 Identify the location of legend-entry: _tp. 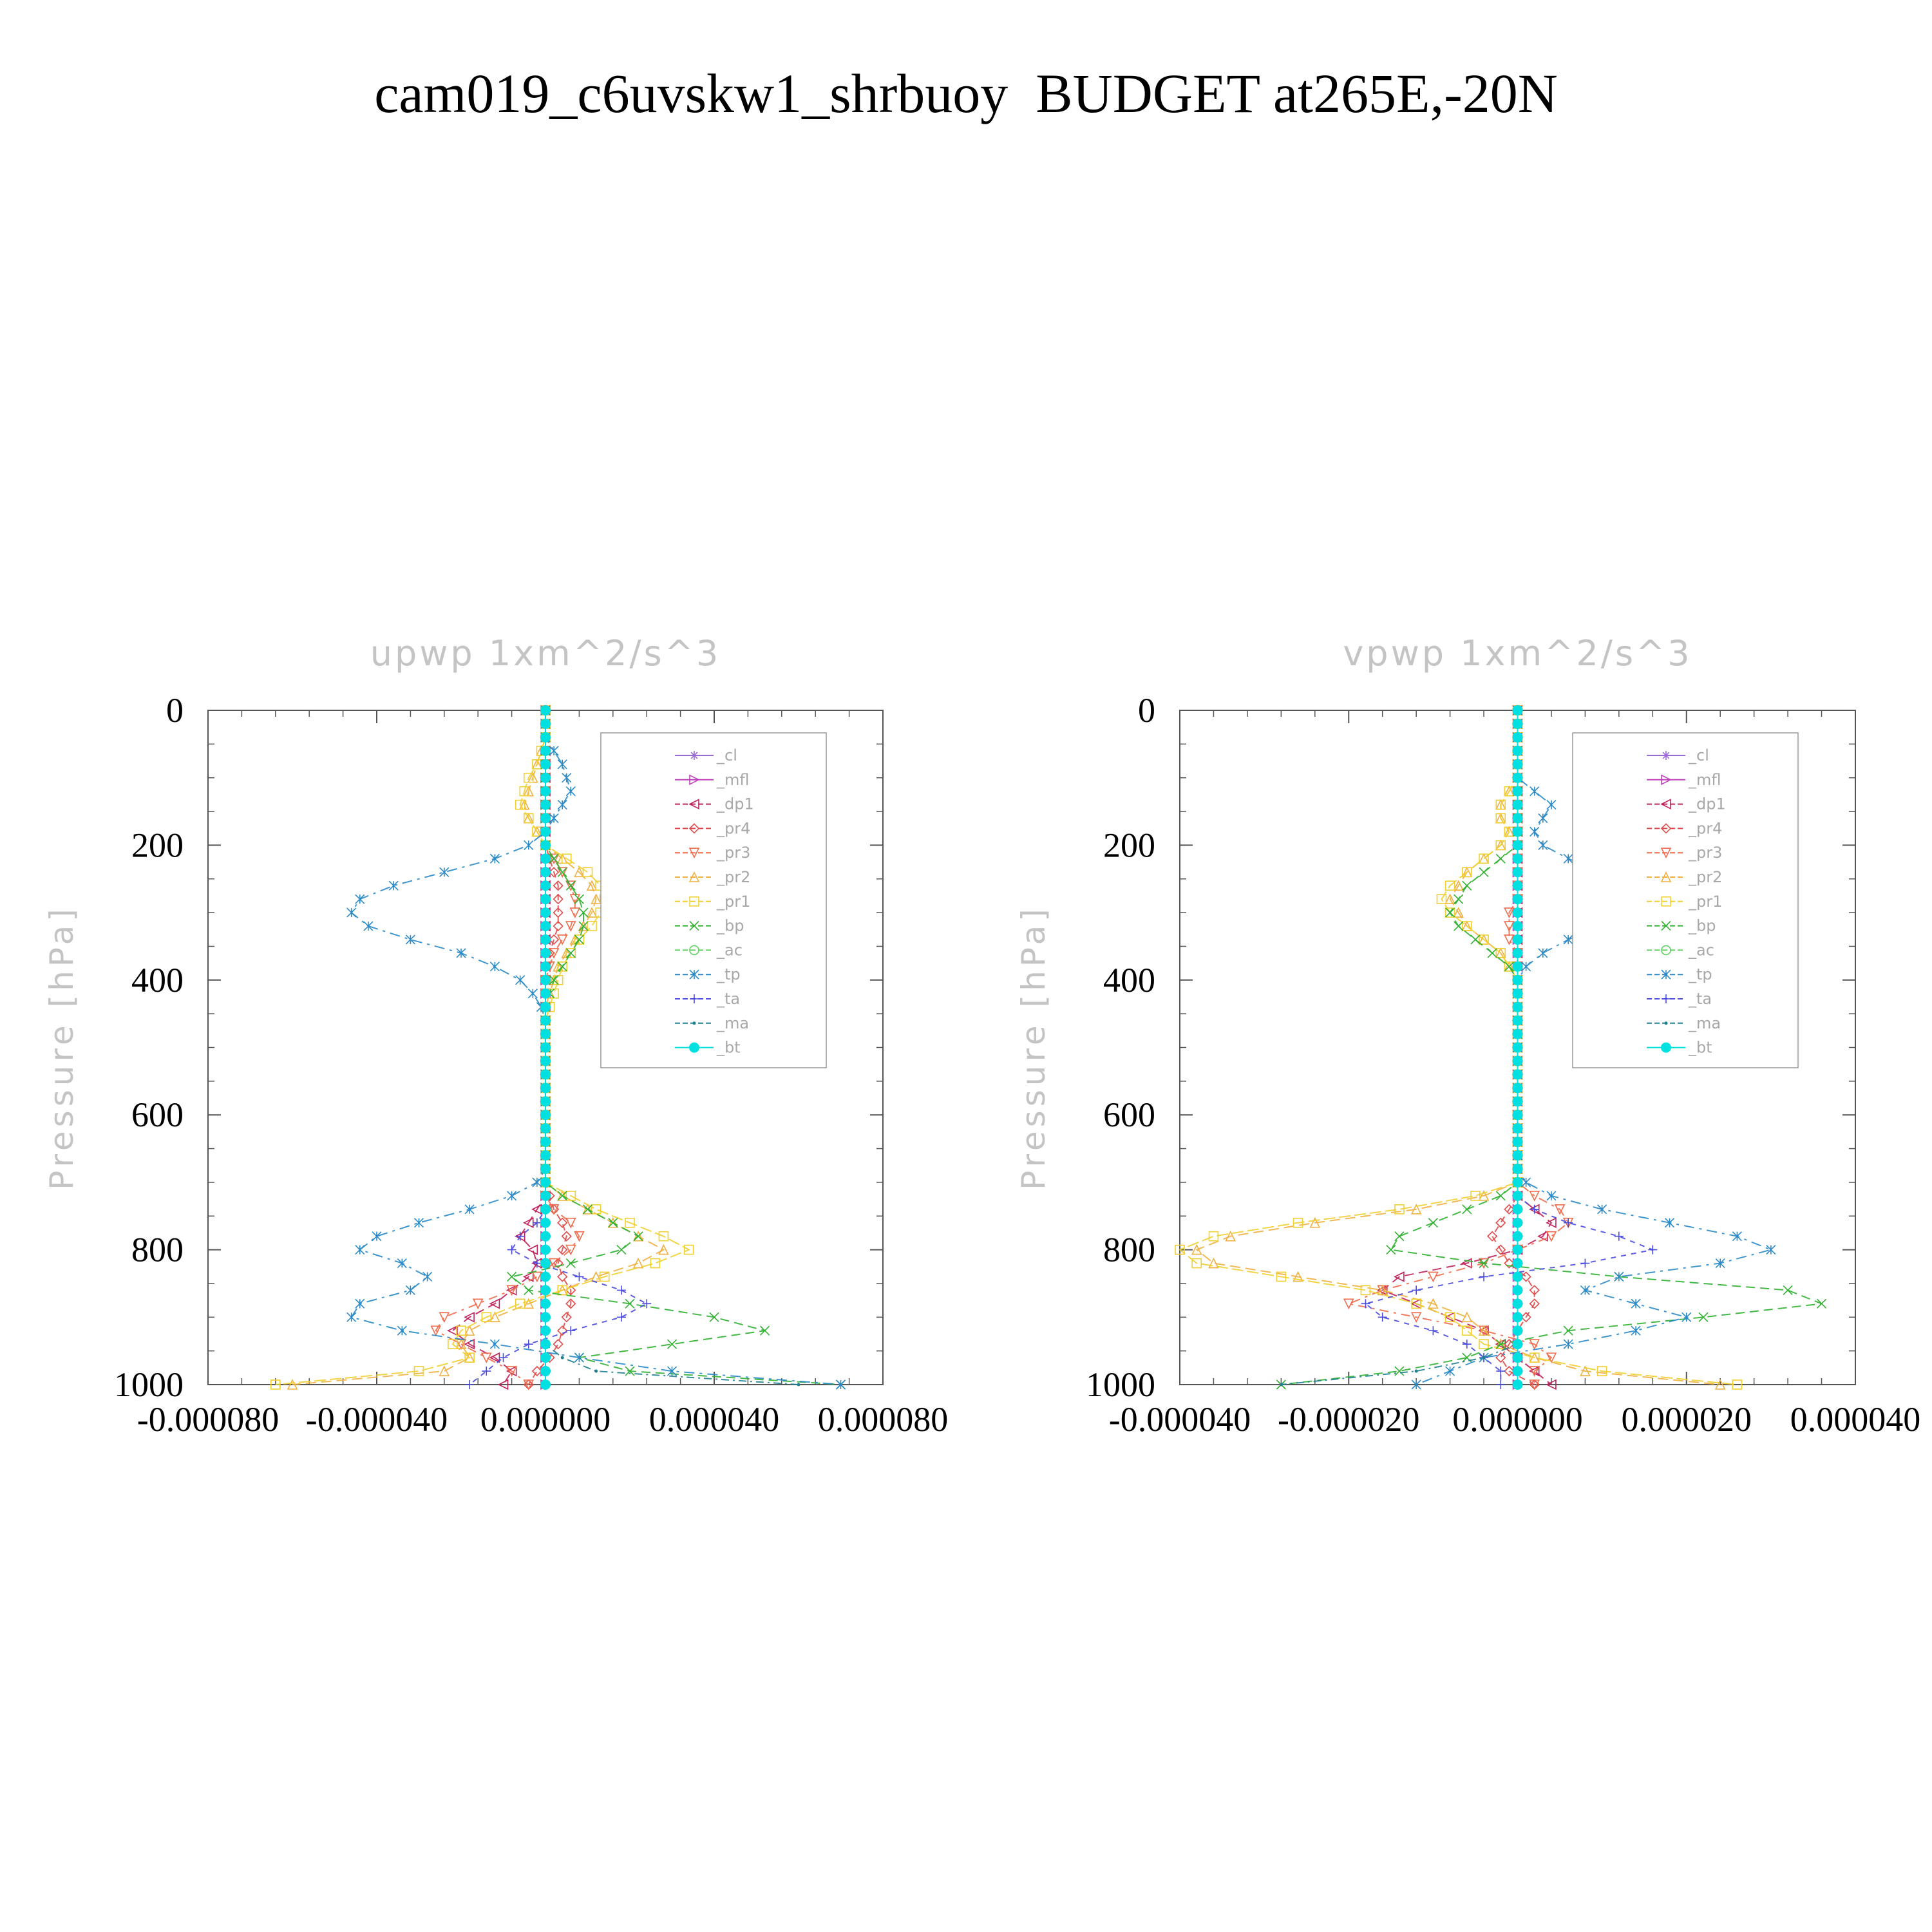
(1679, 974).